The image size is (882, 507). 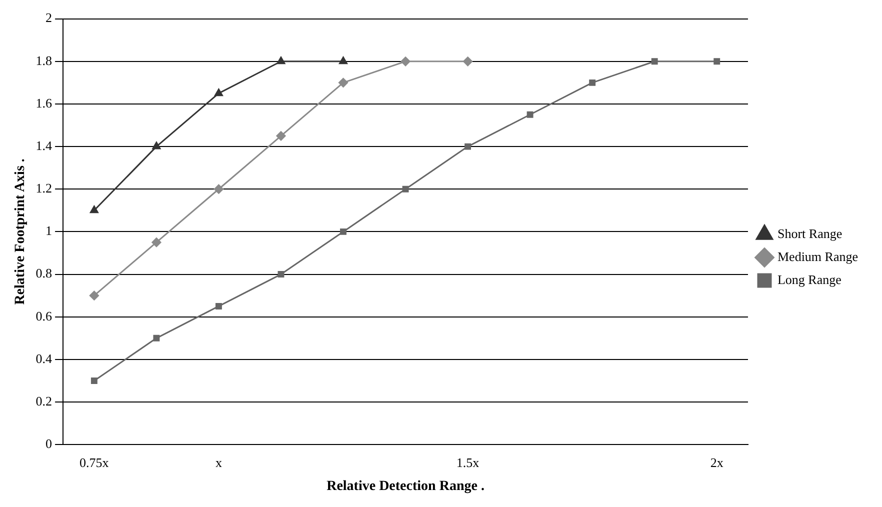 What do you see at coordinates (809, 279) in the screenshot?
I see `legend-label: Long Range` at bounding box center [809, 279].